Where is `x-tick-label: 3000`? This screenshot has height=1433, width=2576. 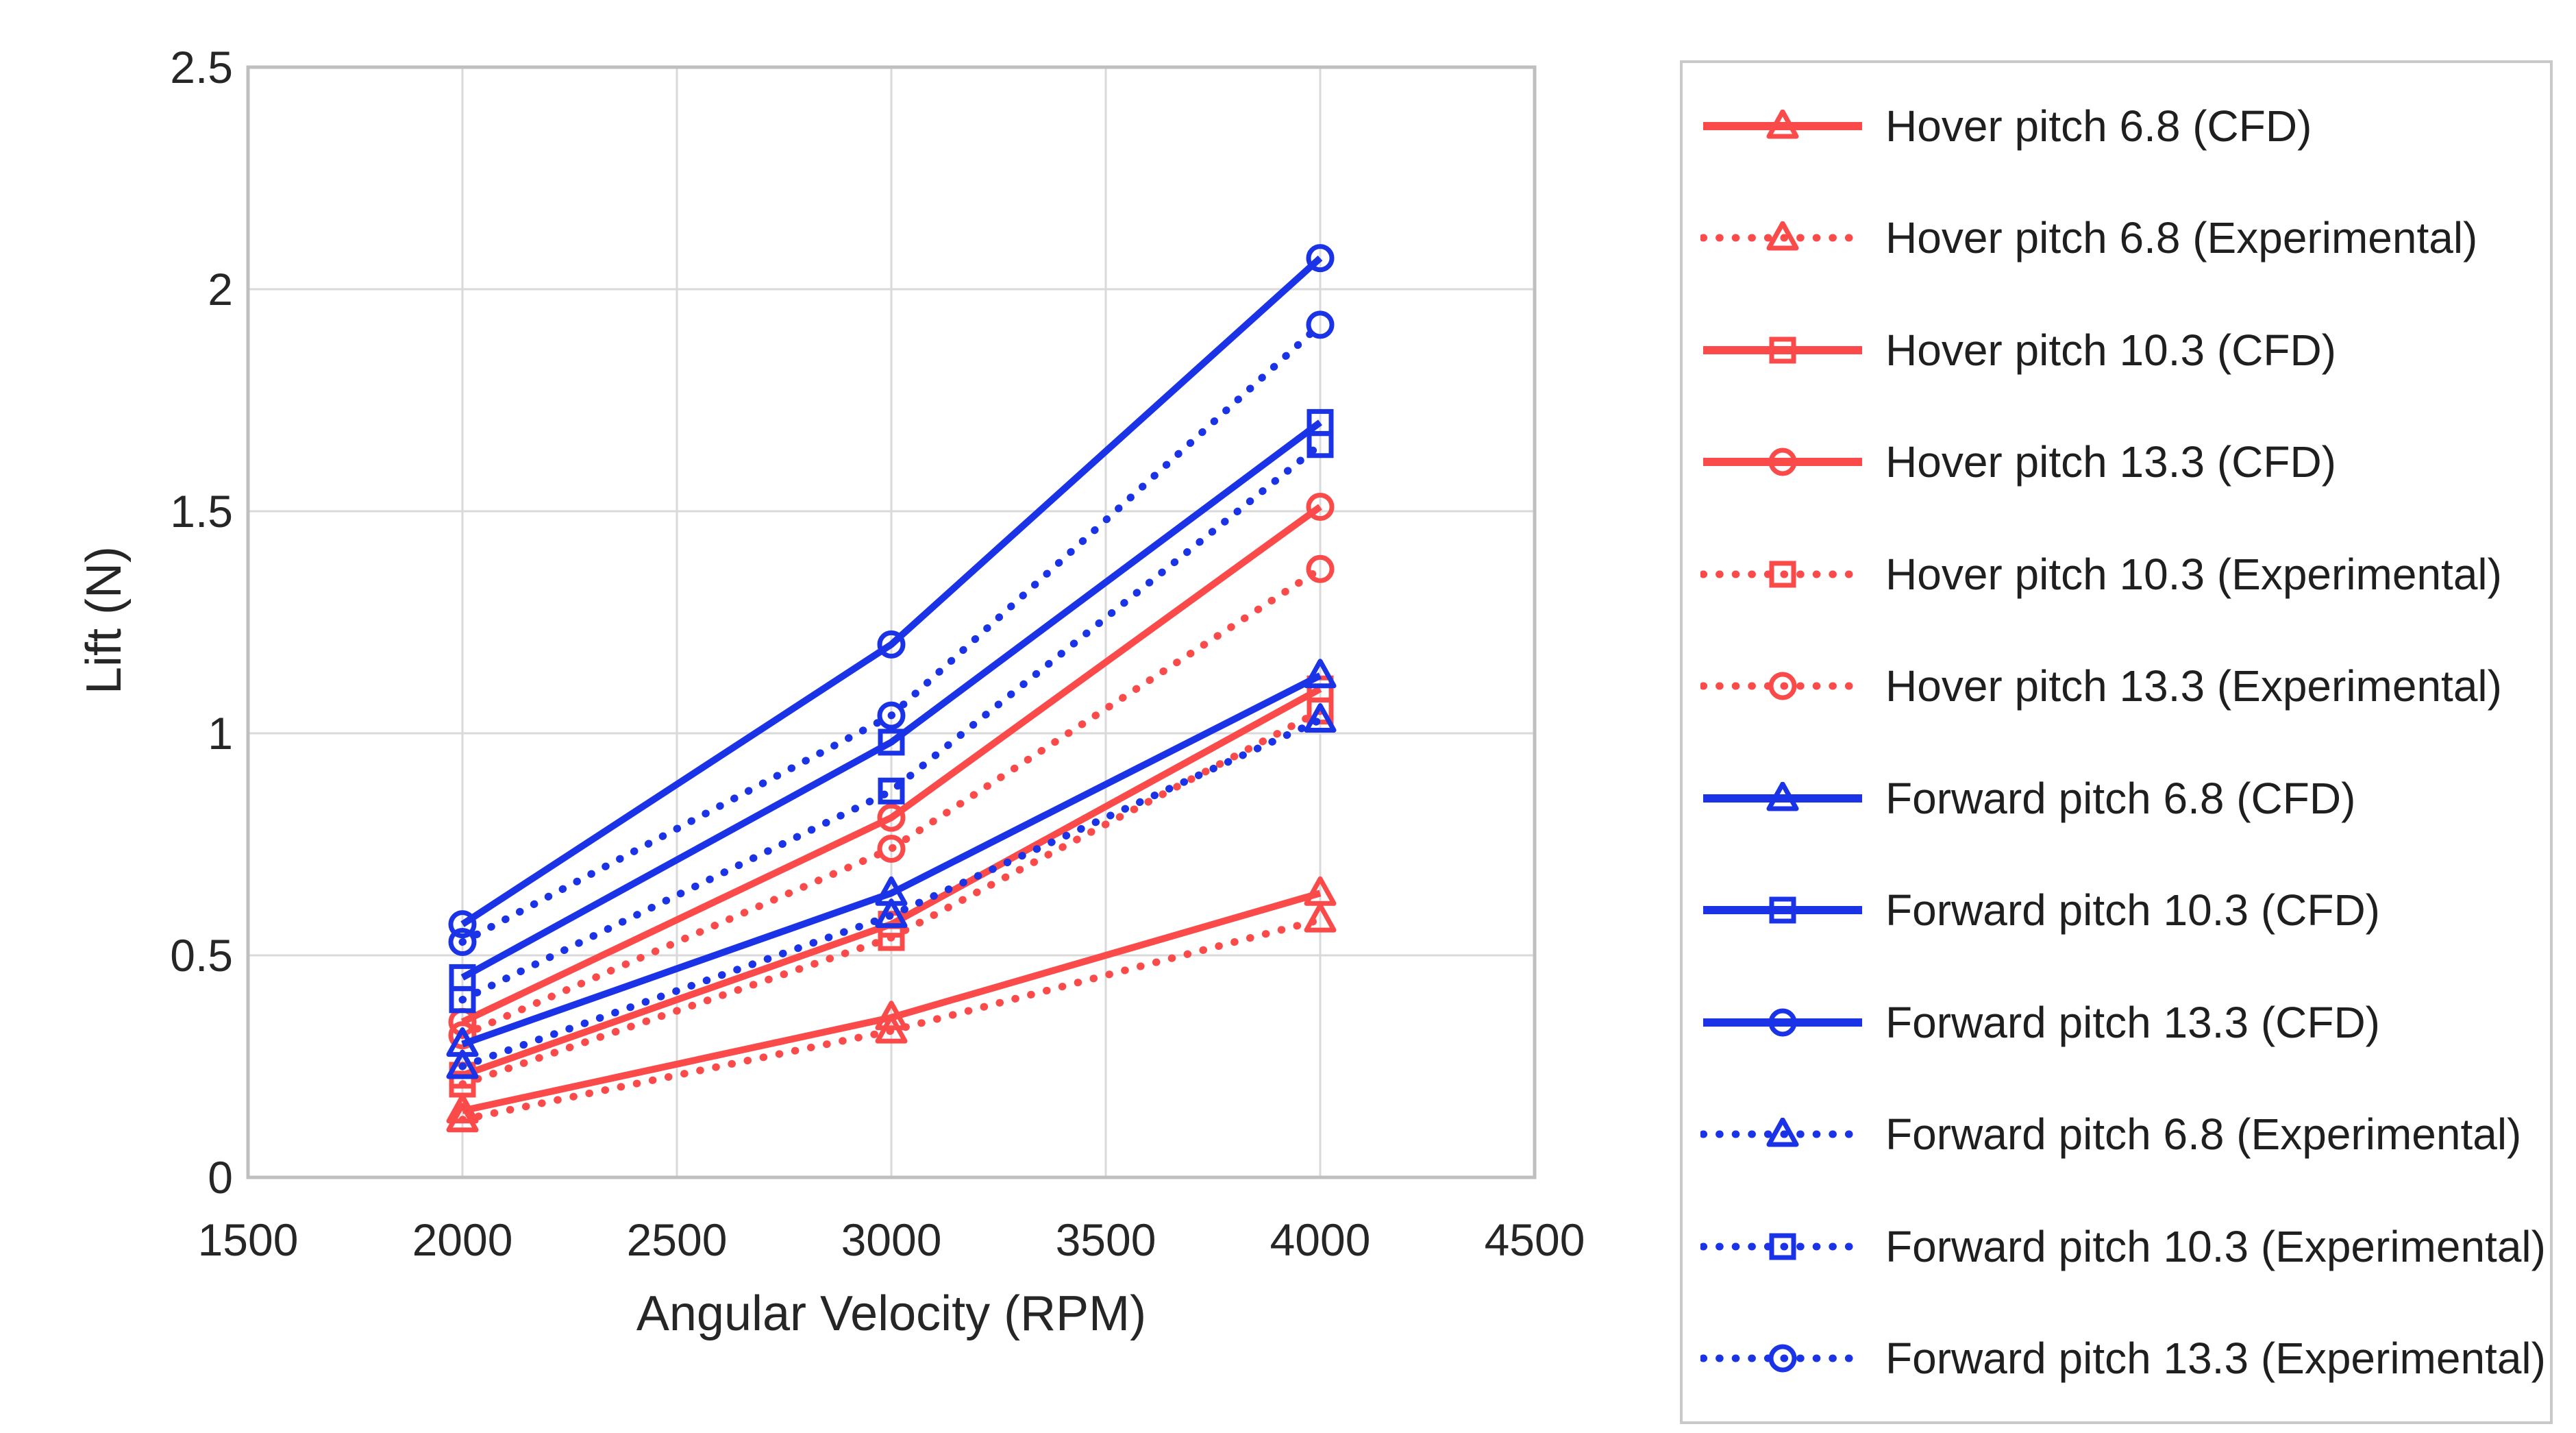 x-tick-label: 3000 is located at coordinates (891, 1239).